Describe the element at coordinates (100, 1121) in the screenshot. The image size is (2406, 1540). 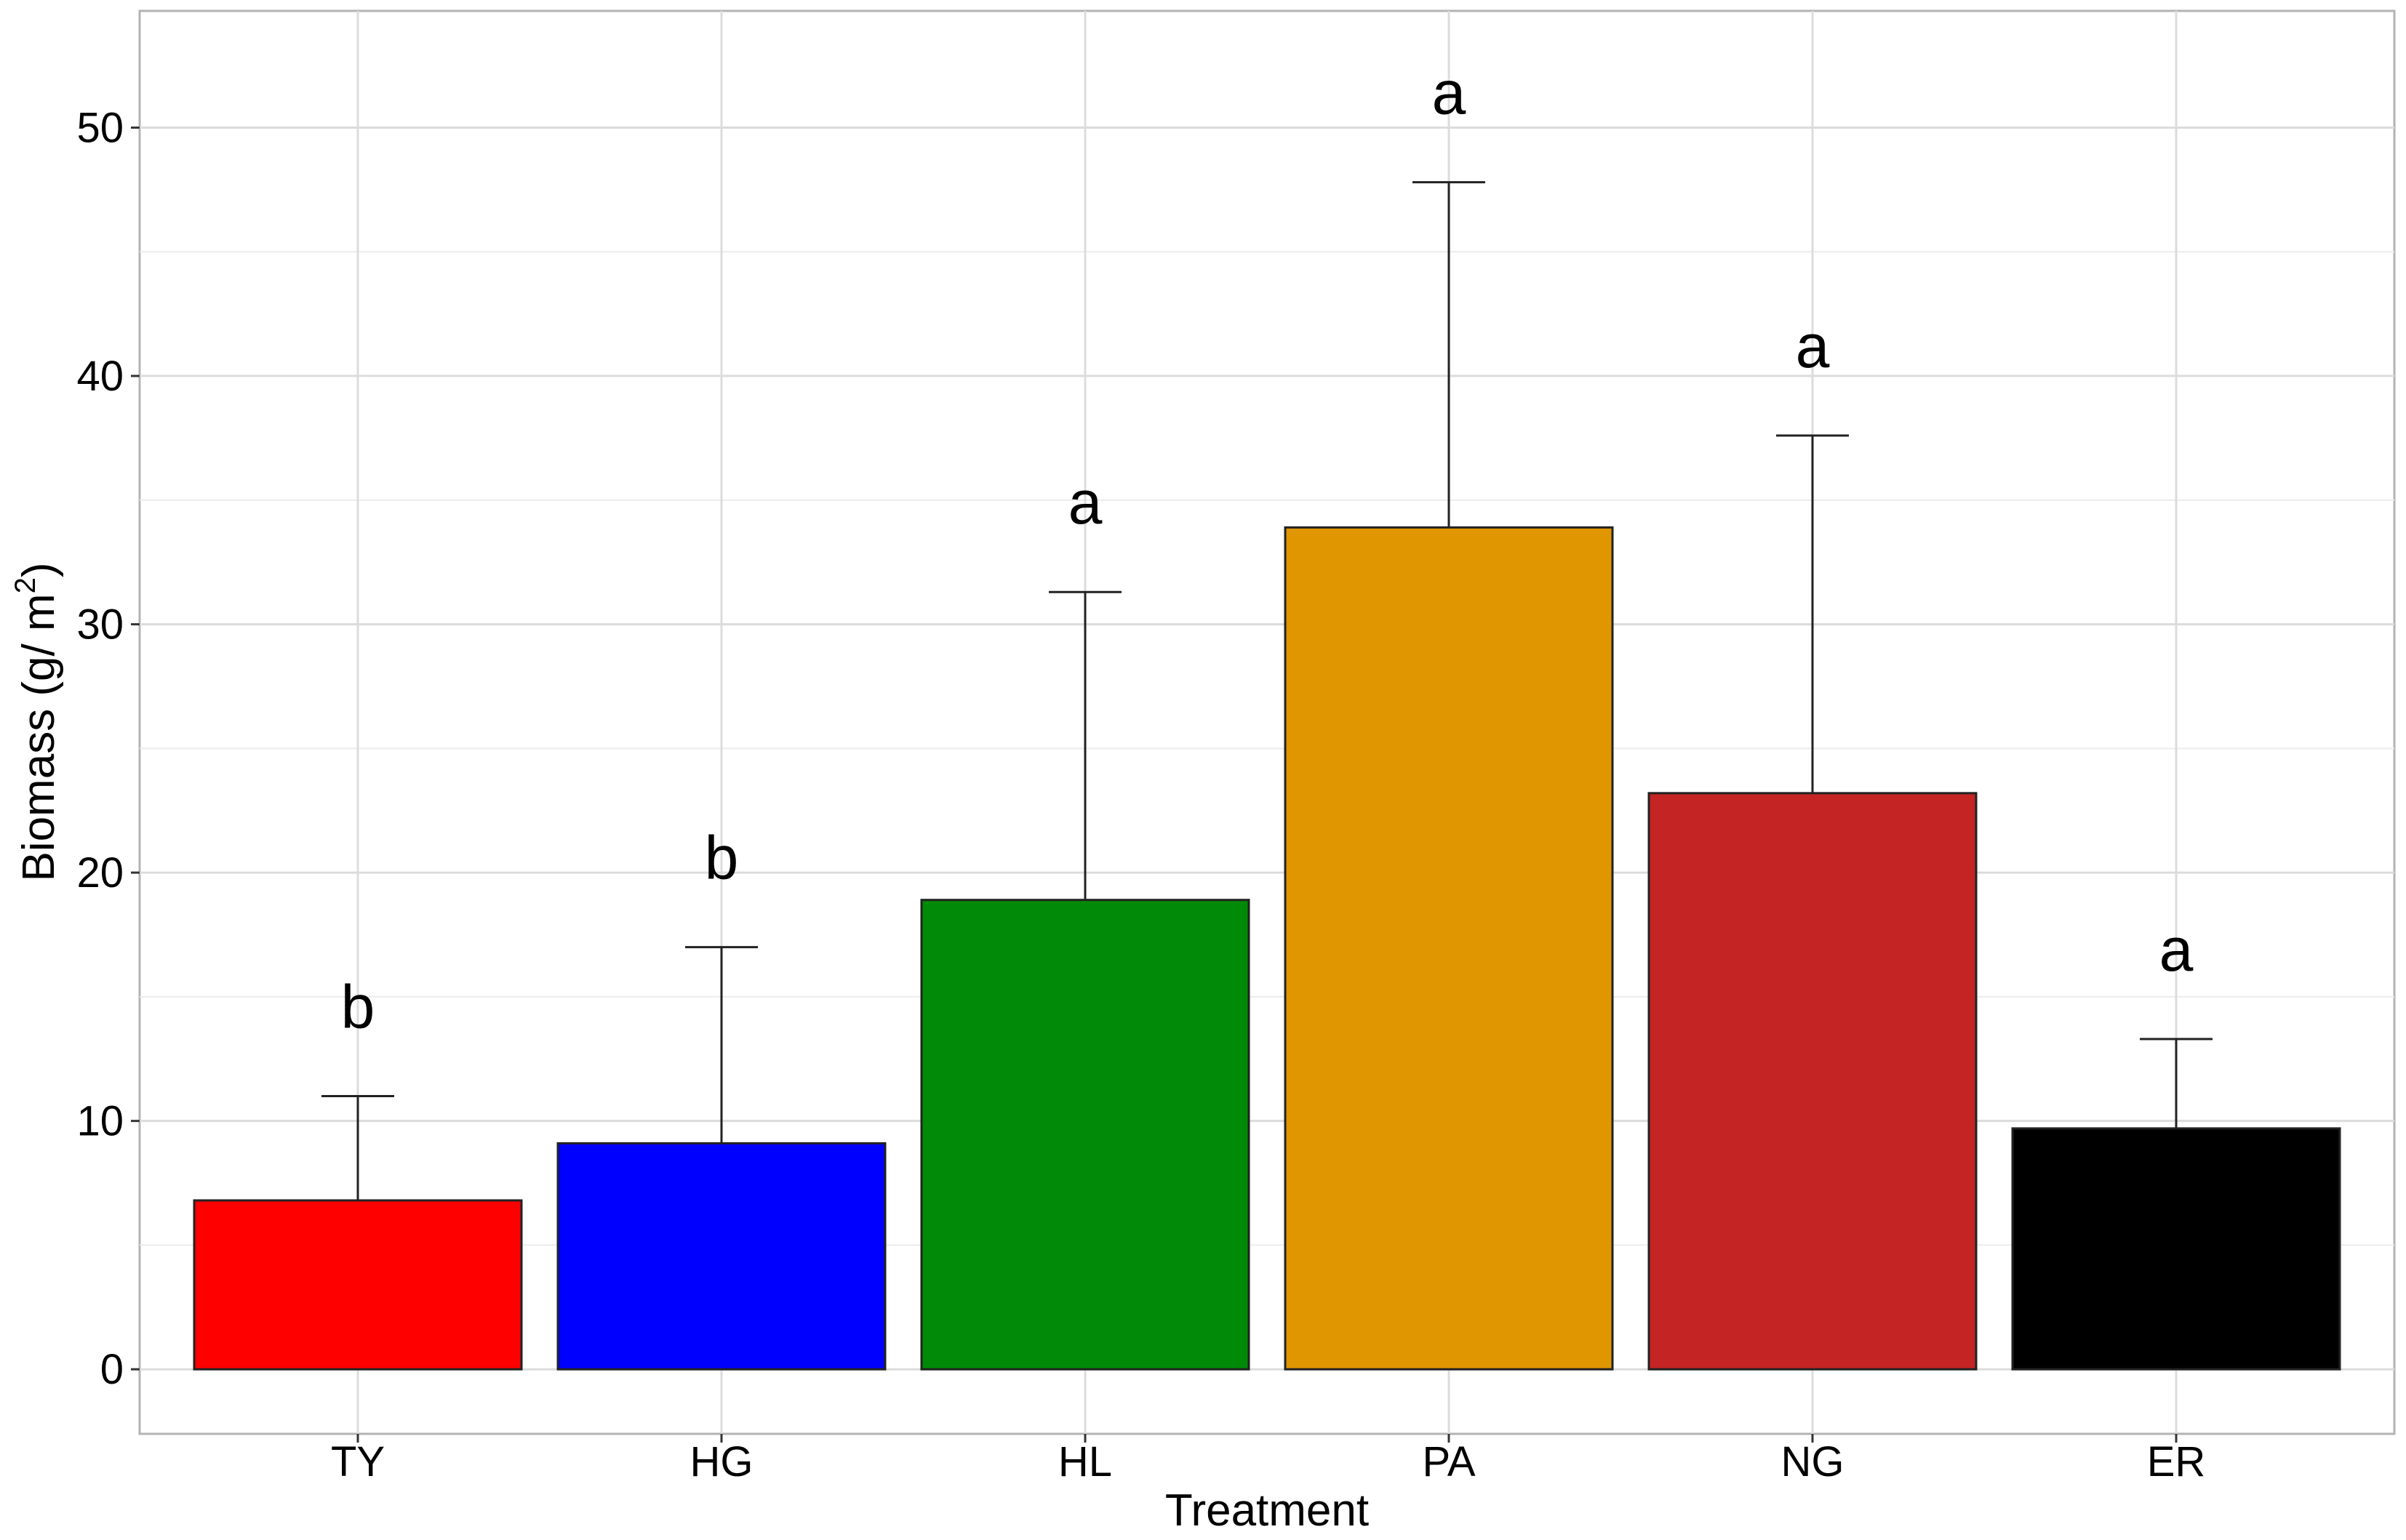
I see `y-tick-label: 10` at that location.